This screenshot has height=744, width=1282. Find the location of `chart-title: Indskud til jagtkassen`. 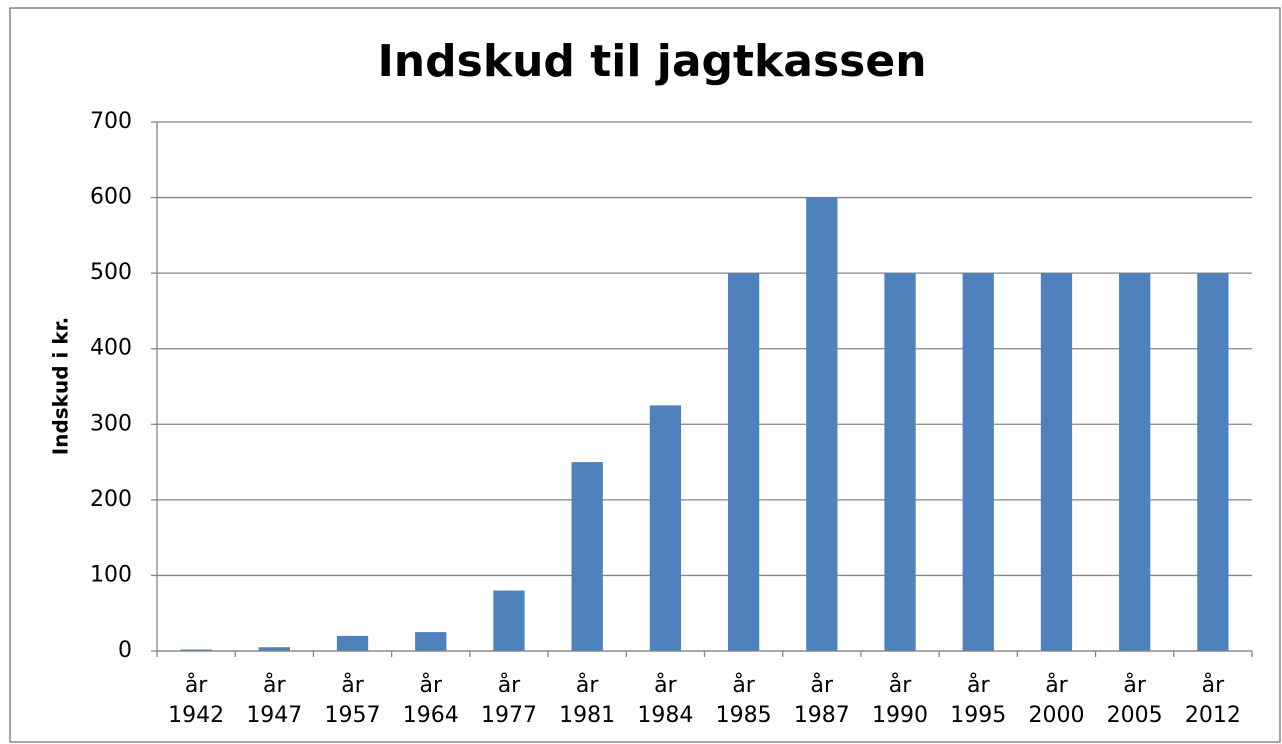

chart-title: Indskud til jagtkassen is located at coordinates (651, 61).